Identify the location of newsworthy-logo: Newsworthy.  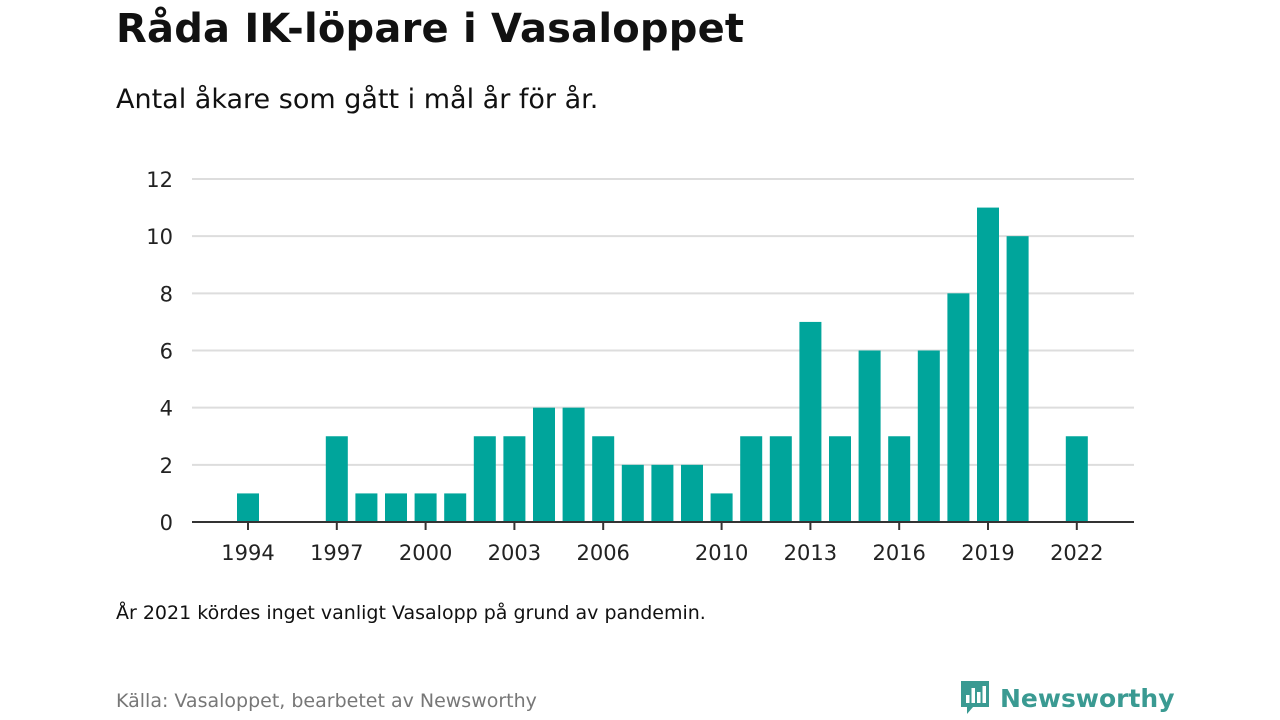
(1066, 698).